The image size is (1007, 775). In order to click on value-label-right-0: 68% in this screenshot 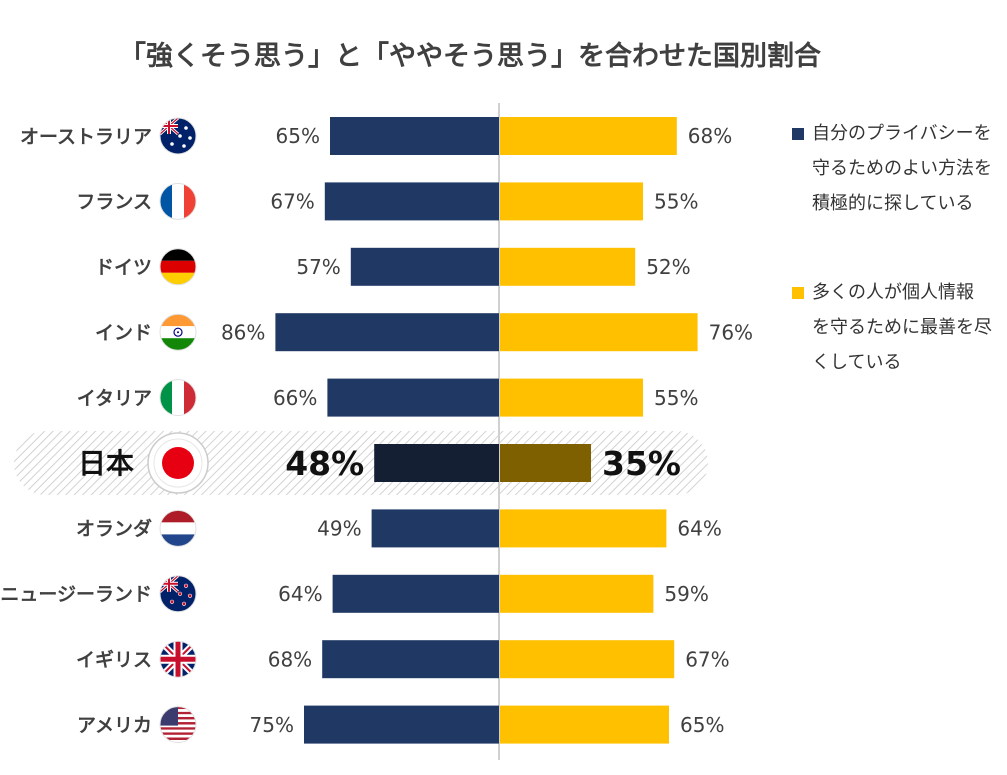, I will do `click(710, 136)`.